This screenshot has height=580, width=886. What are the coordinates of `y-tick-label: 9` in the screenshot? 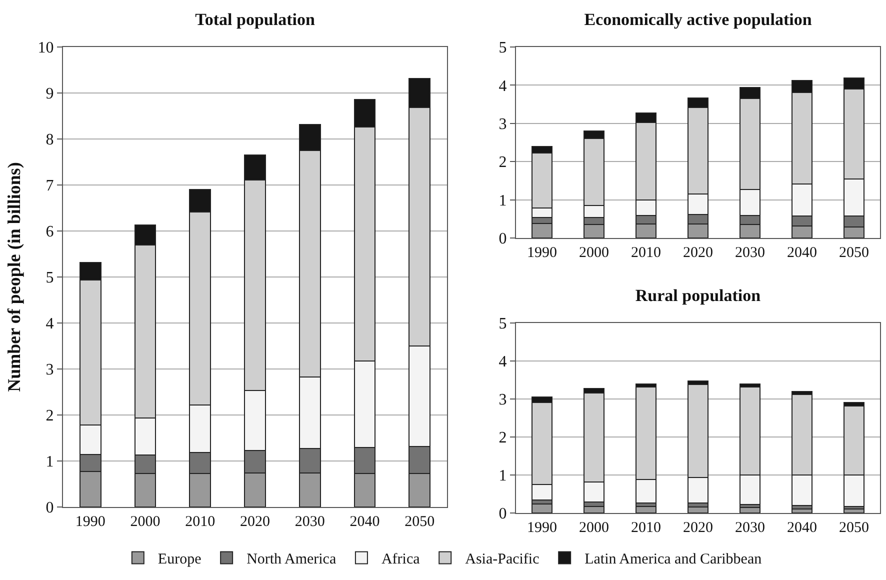 It's located at (50, 94).